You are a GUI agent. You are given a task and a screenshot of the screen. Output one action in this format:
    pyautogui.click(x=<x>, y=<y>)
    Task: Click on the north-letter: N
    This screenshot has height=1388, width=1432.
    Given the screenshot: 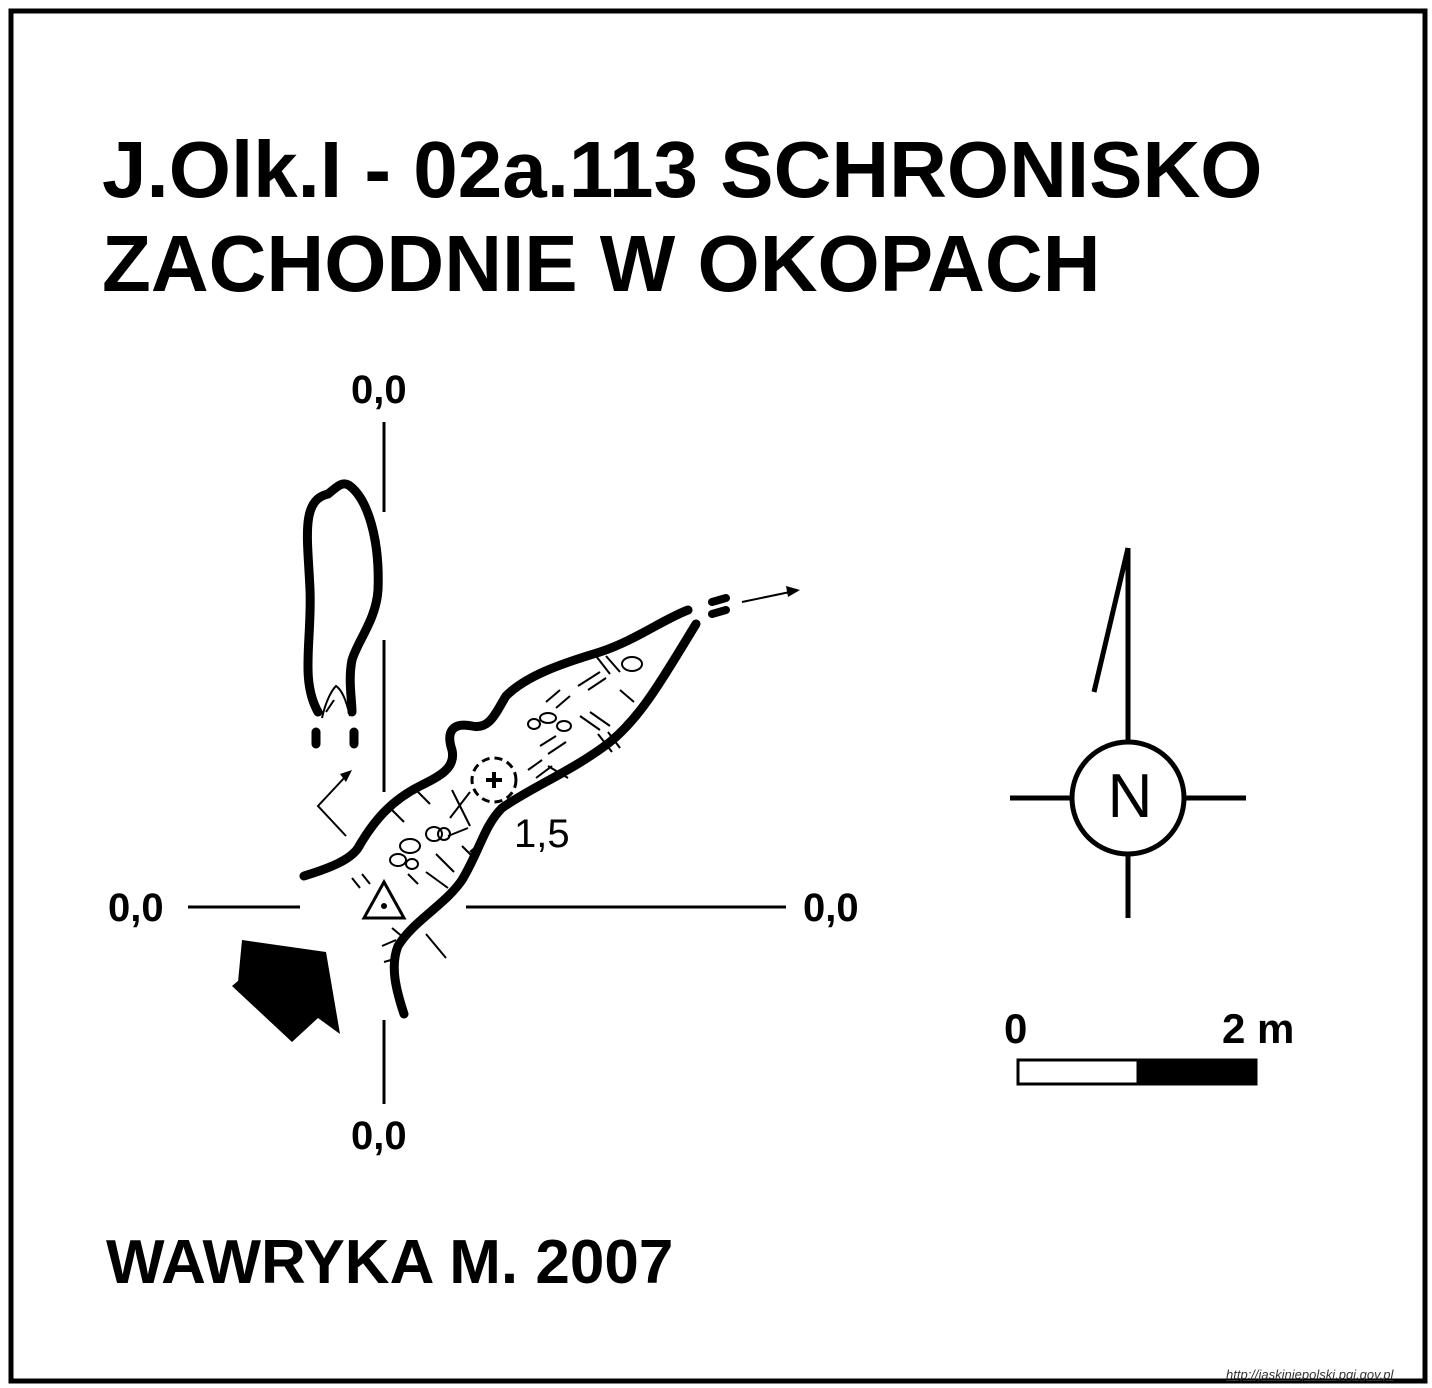 What is the action you would take?
    pyautogui.click(x=1130, y=796)
    